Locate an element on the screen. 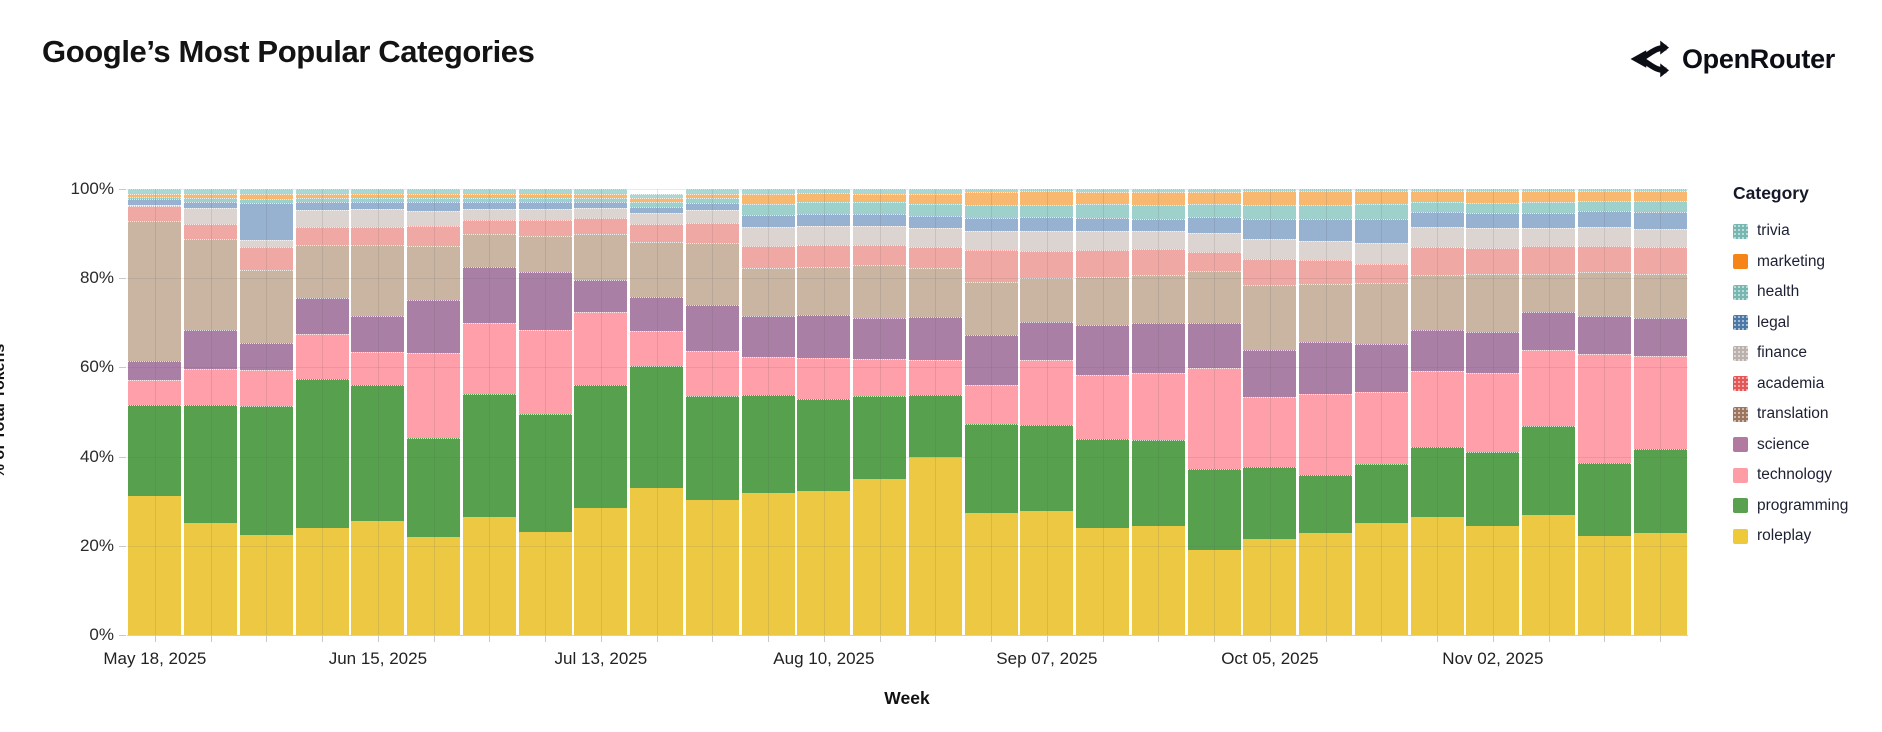 The width and height of the screenshot is (1882, 732). legend-item-translation: translation is located at coordinates (1790, 414).